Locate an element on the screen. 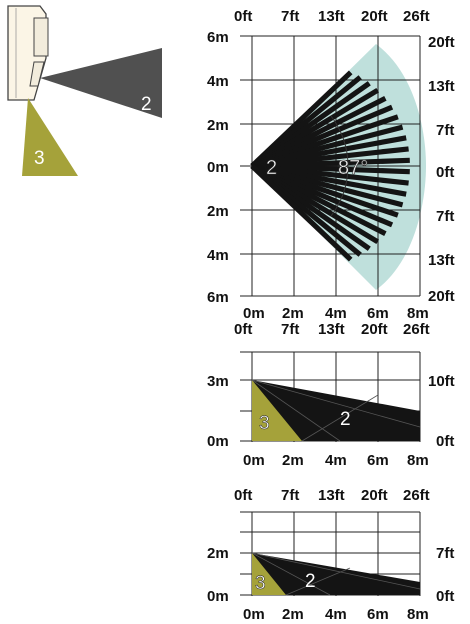  detection-beams is located at coordinates (330, 166).